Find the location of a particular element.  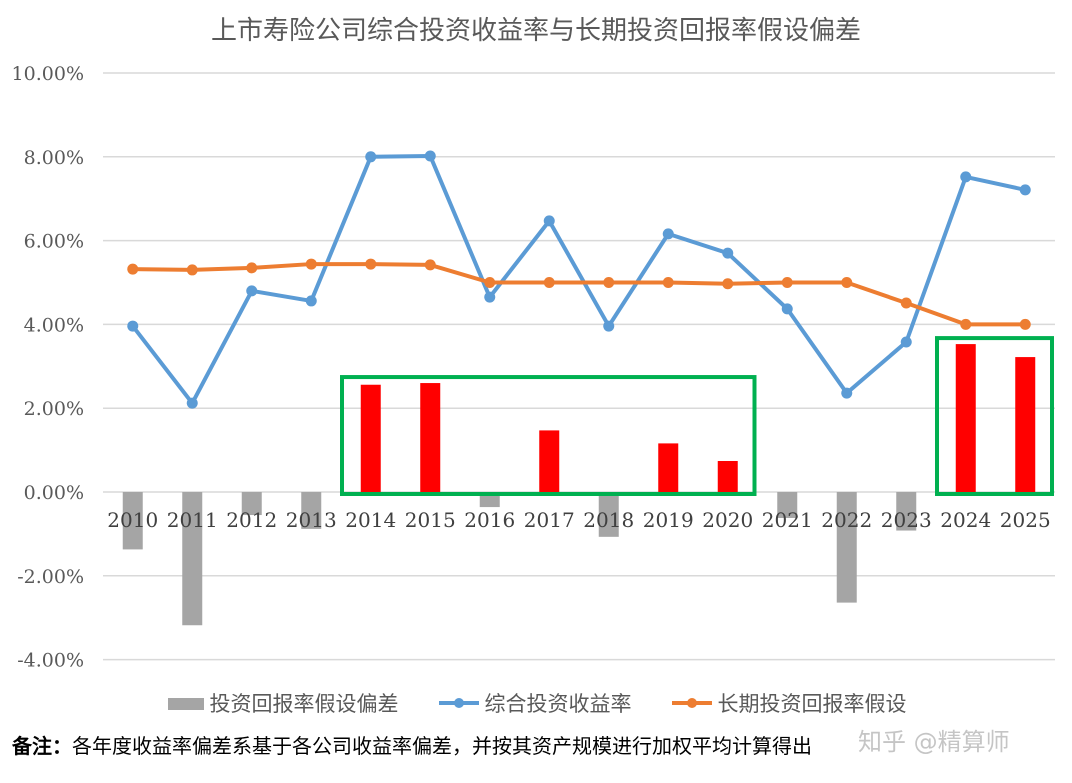

x-tick-label: 2023 is located at coordinates (906, 520).